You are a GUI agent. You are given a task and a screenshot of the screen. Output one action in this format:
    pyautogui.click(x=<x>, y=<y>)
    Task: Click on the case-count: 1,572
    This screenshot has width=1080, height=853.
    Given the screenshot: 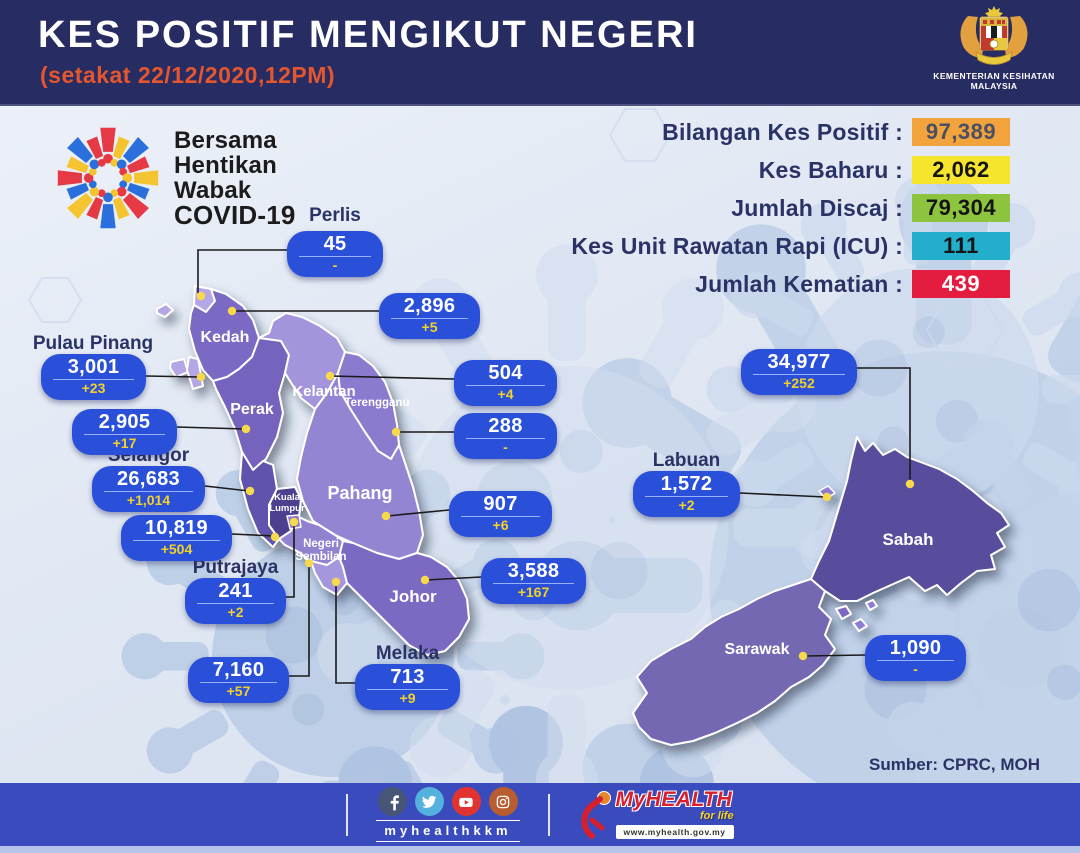 What is the action you would take?
    pyautogui.click(x=686, y=484)
    